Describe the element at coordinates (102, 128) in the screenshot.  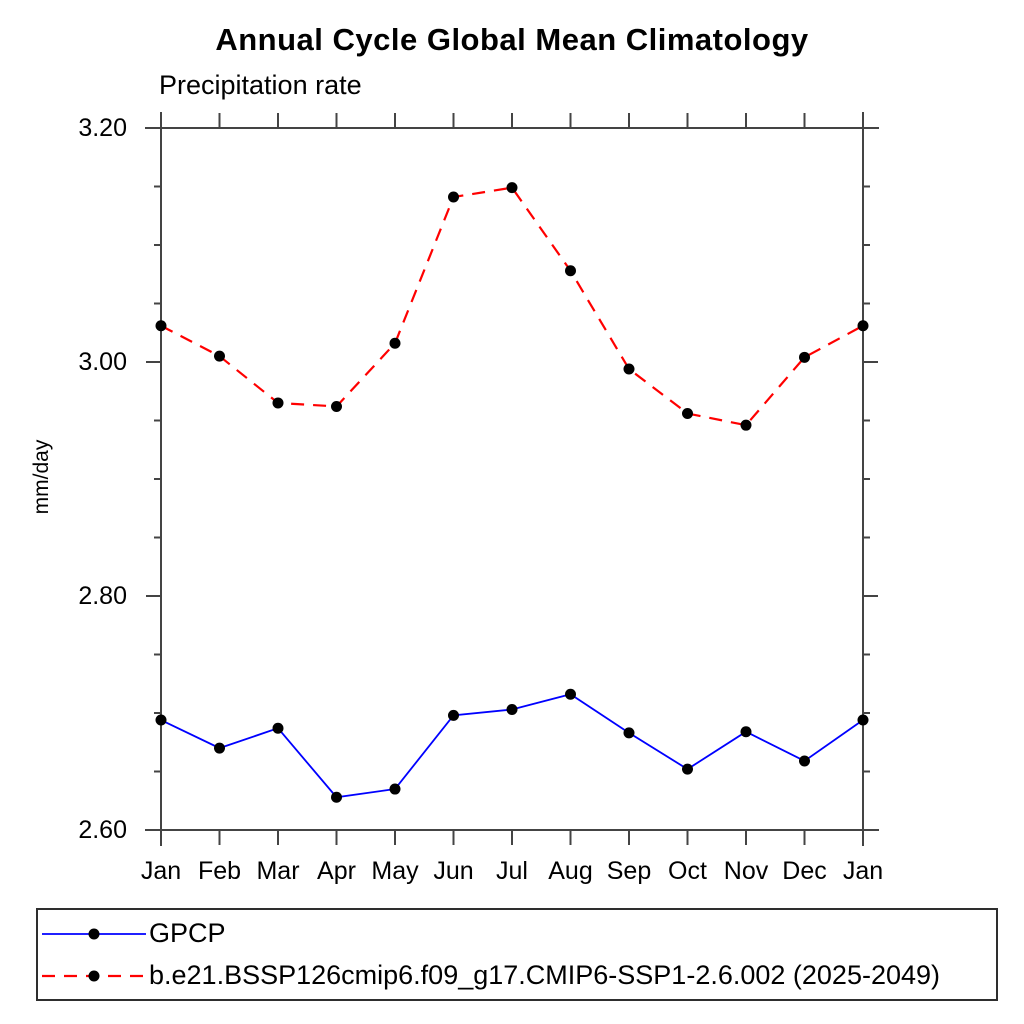
I see `y-tick-label: 3.20` at that location.